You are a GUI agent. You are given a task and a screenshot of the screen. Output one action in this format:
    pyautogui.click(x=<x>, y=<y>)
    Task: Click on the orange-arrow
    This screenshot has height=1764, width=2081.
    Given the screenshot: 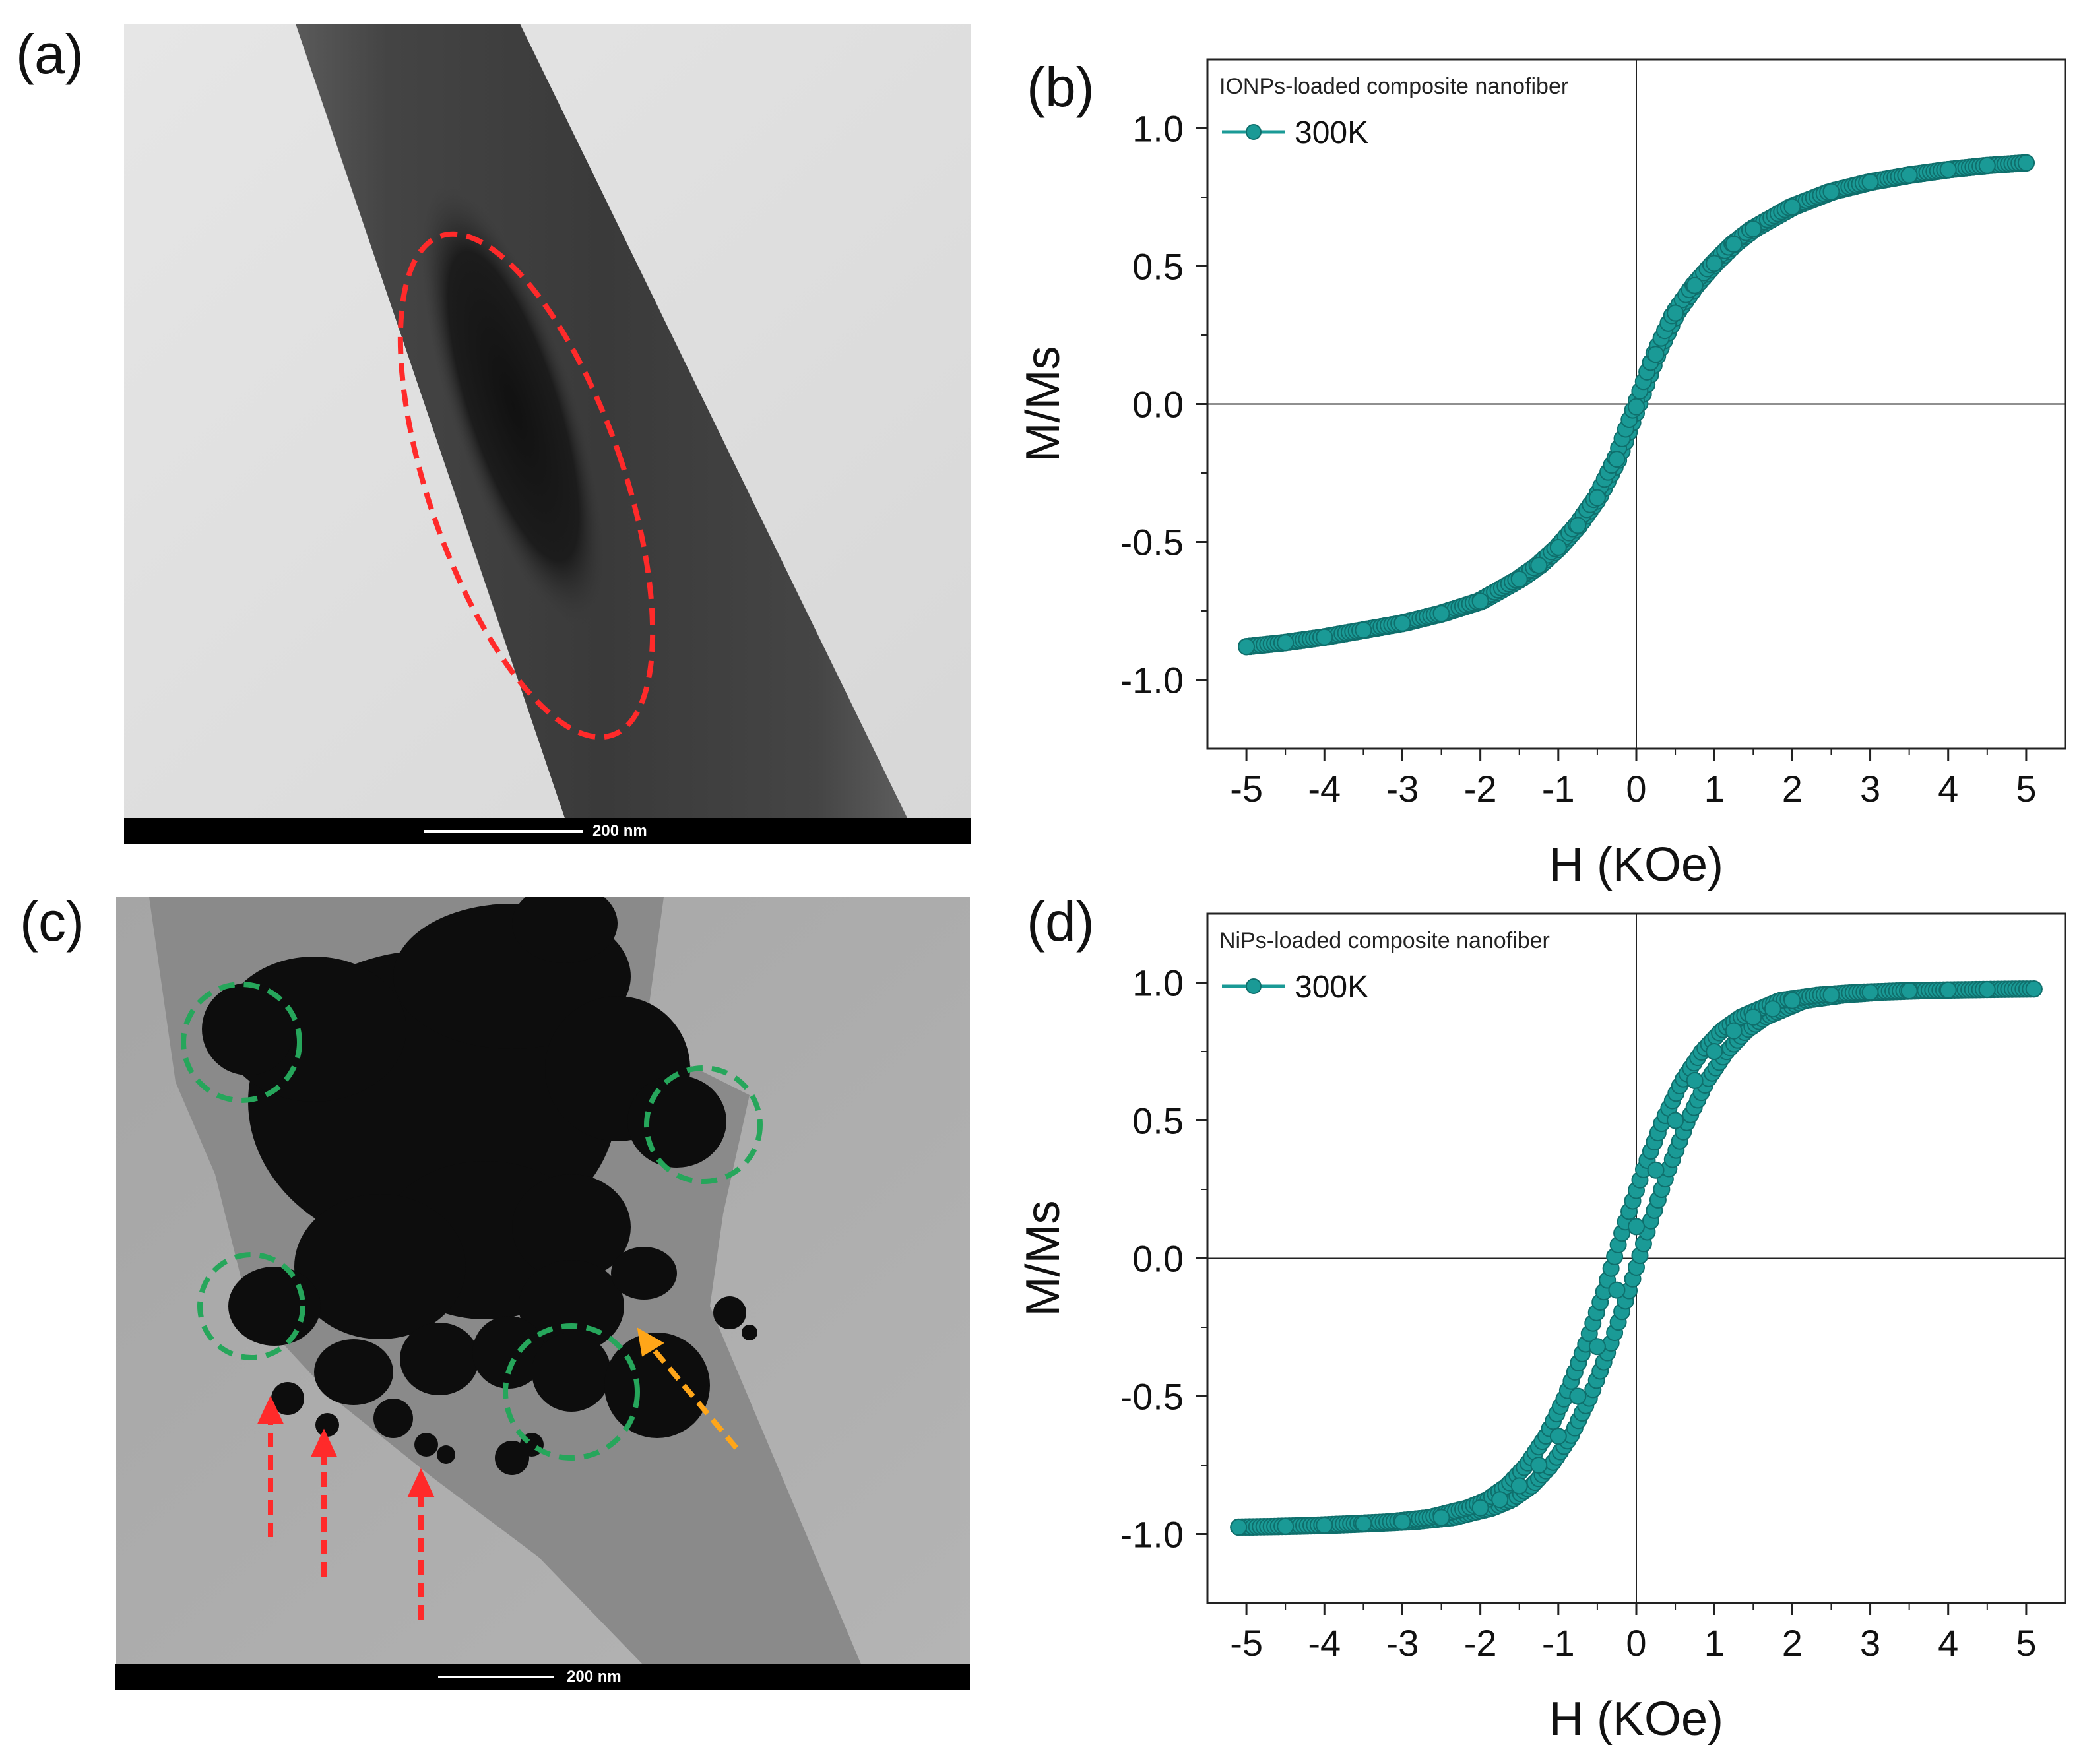 What is the action you would take?
    pyautogui.click(x=688, y=1388)
    